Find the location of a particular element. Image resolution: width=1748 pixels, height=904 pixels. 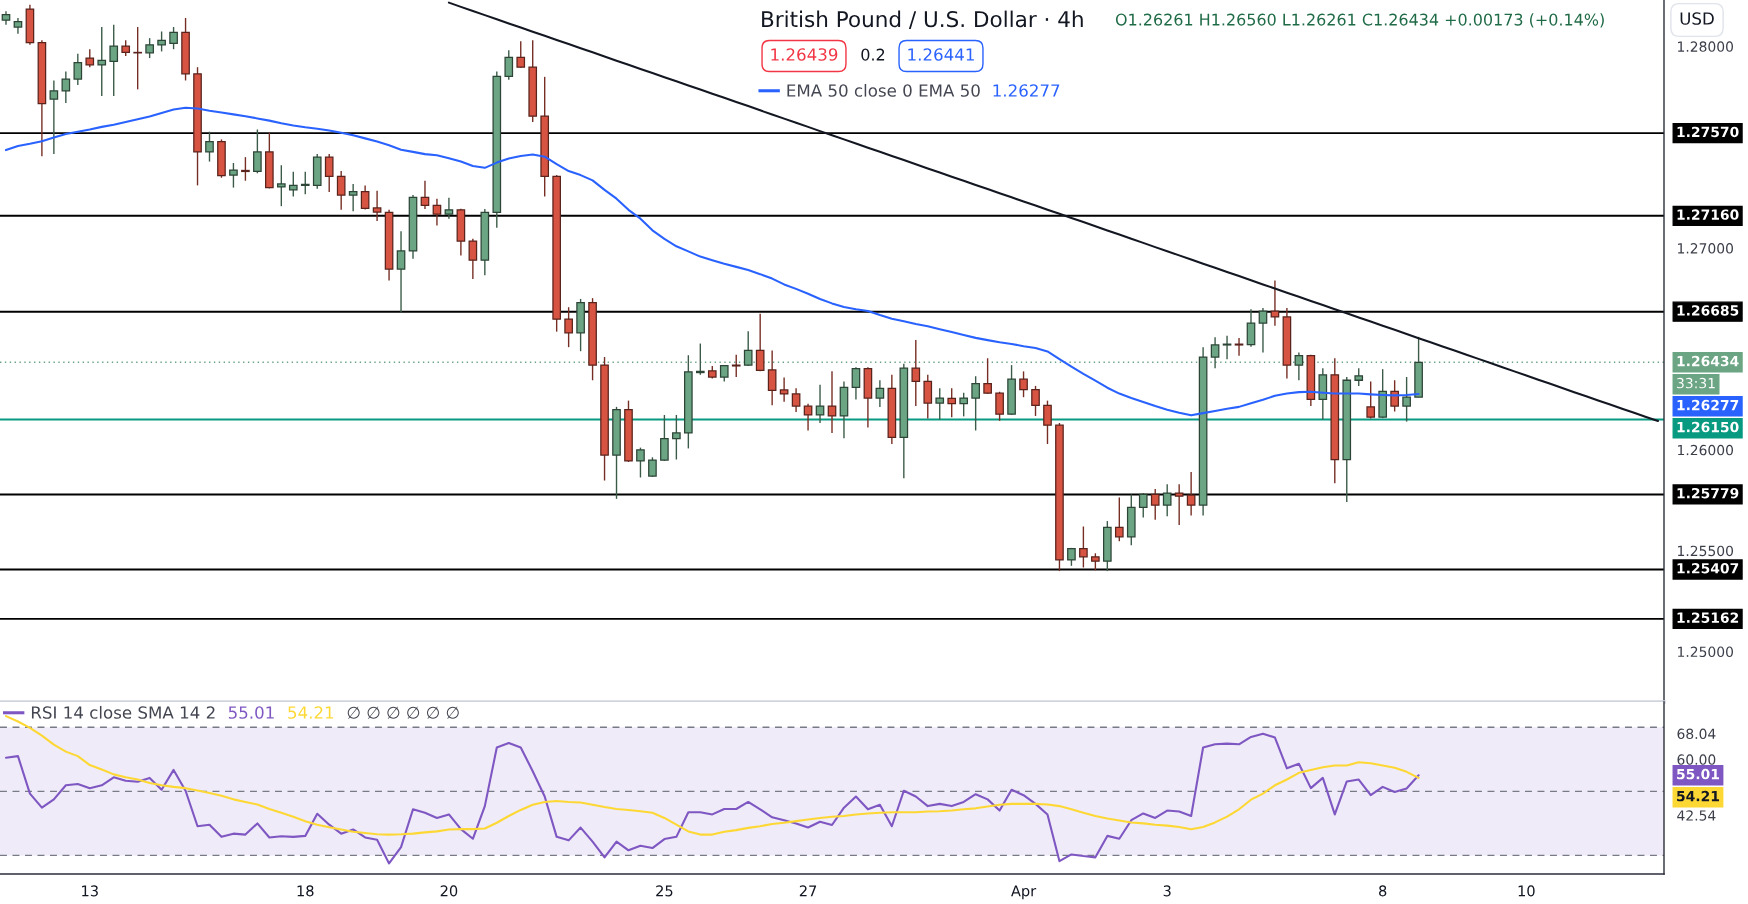

y-tick-label: 60.00 is located at coordinates (1696, 759).